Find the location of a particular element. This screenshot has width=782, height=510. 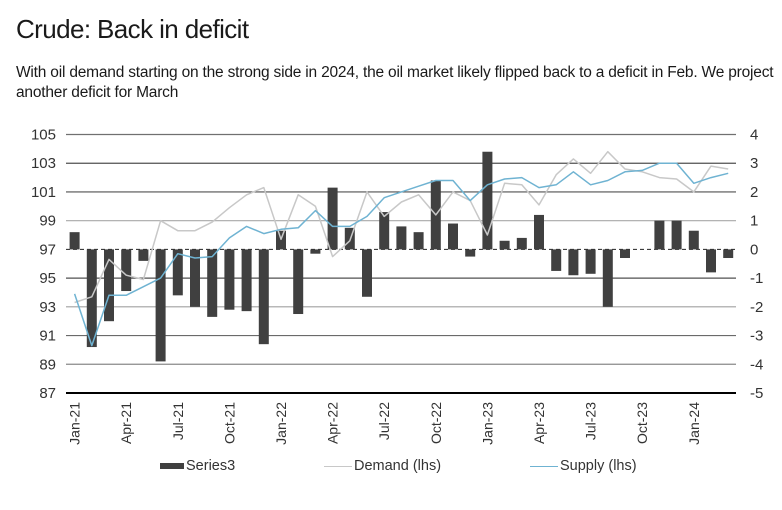

y-tick-label-left: 93 is located at coordinates (47, 307).